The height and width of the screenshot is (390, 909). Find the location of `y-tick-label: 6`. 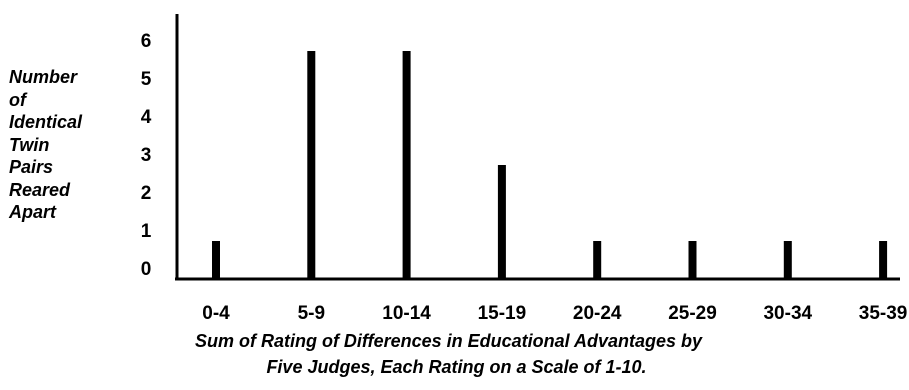

y-tick-label: 6 is located at coordinates (146, 41).